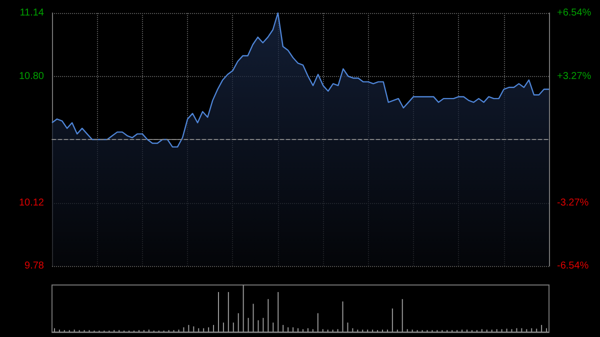  What do you see at coordinates (573, 266) in the screenshot?
I see `y2-tick-label: -6.54%` at bounding box center [573, 266].